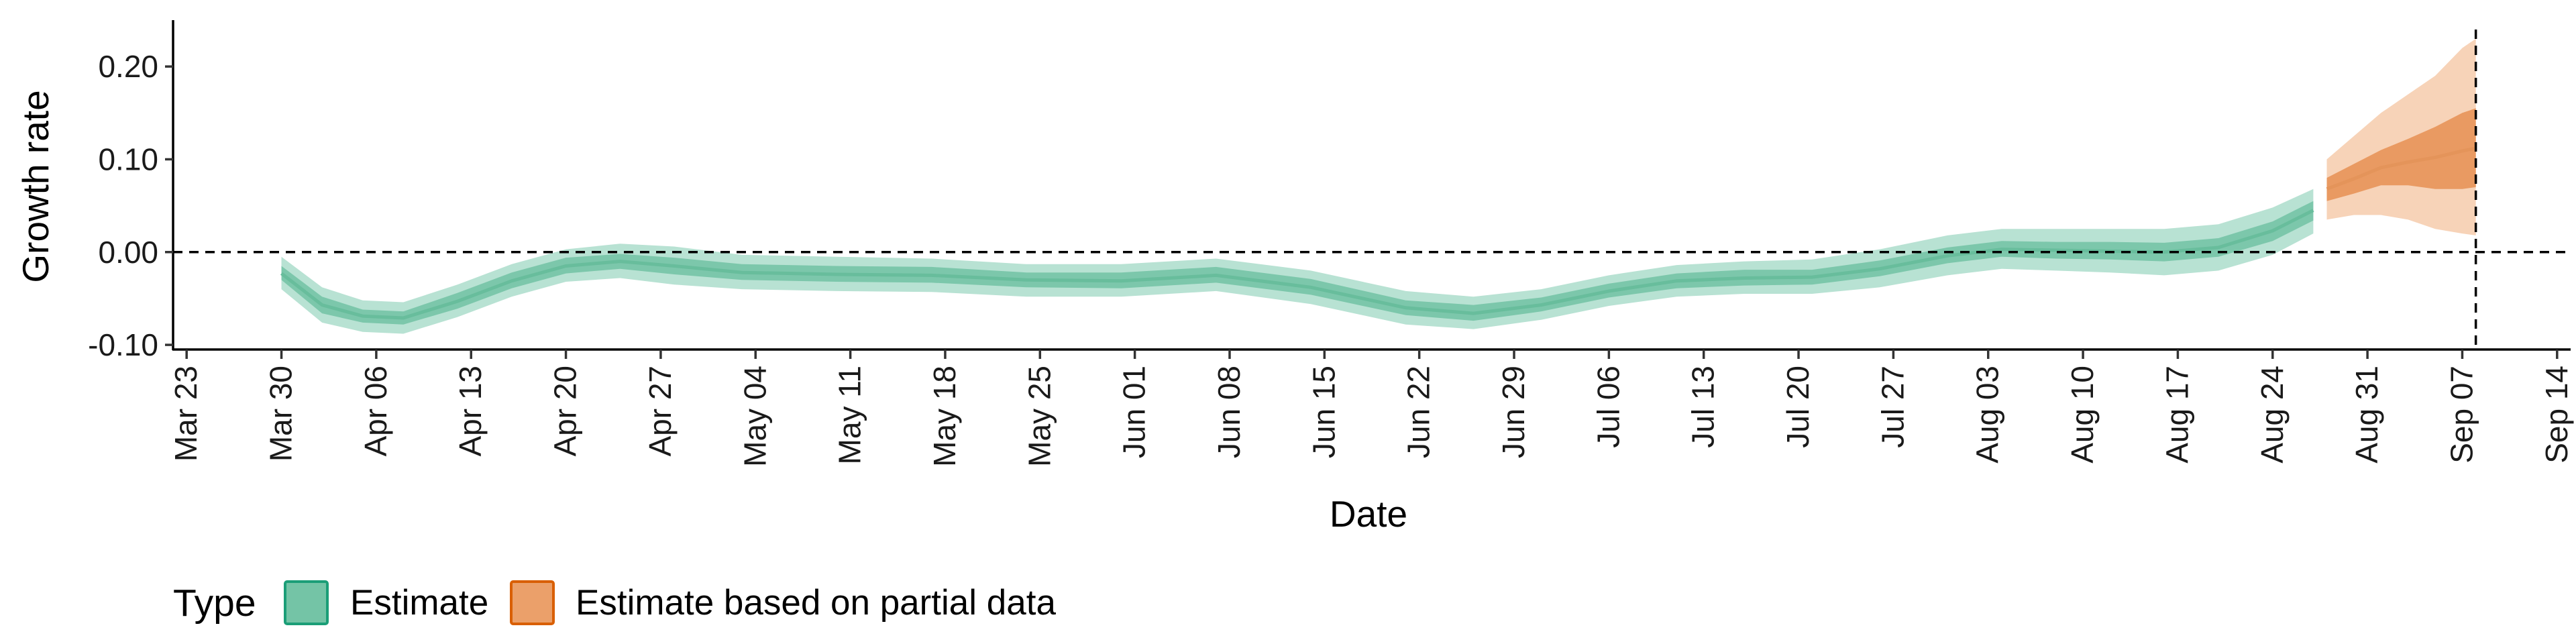 Image resolution: width=2576 pixels, height=644 pixels. What do you see at coordinates (1039, 416) in the screenshot?
I see `x-tick-label: May 25` at bounding box center [1039, 416].